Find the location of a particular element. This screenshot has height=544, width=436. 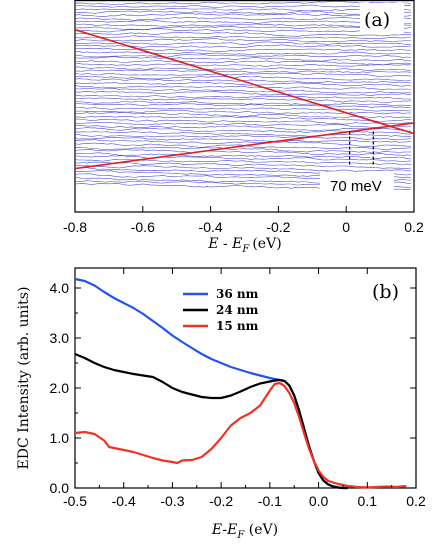

legend-label: 36 nm is located at coordinates (237, 294).